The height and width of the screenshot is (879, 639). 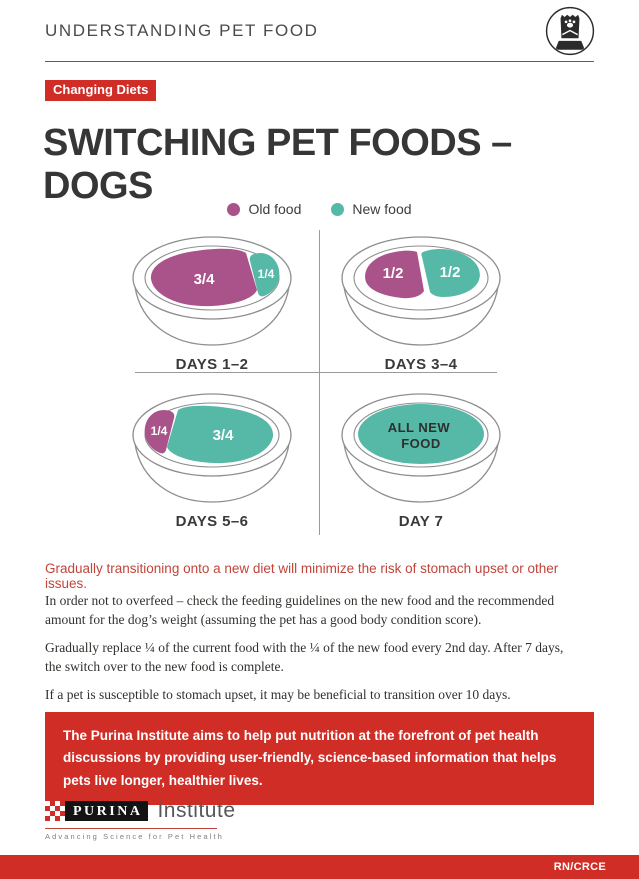 What do you see at coordinates (212, 448) in the screenshot?
I see `bowl-diagram-icon: 1/4 3/4` at bounding box center [212, 448].